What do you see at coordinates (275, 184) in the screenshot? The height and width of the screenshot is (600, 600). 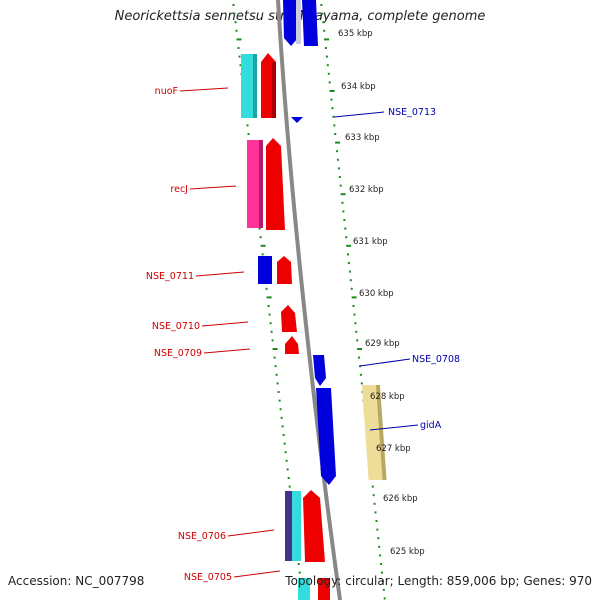 I see `gene-recJ` at bounding box center [275, 184].